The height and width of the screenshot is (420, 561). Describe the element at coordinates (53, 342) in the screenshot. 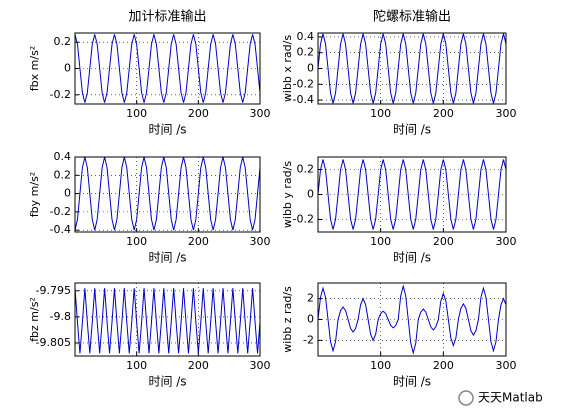

I see `y-tick-label: -9.805` at that location.